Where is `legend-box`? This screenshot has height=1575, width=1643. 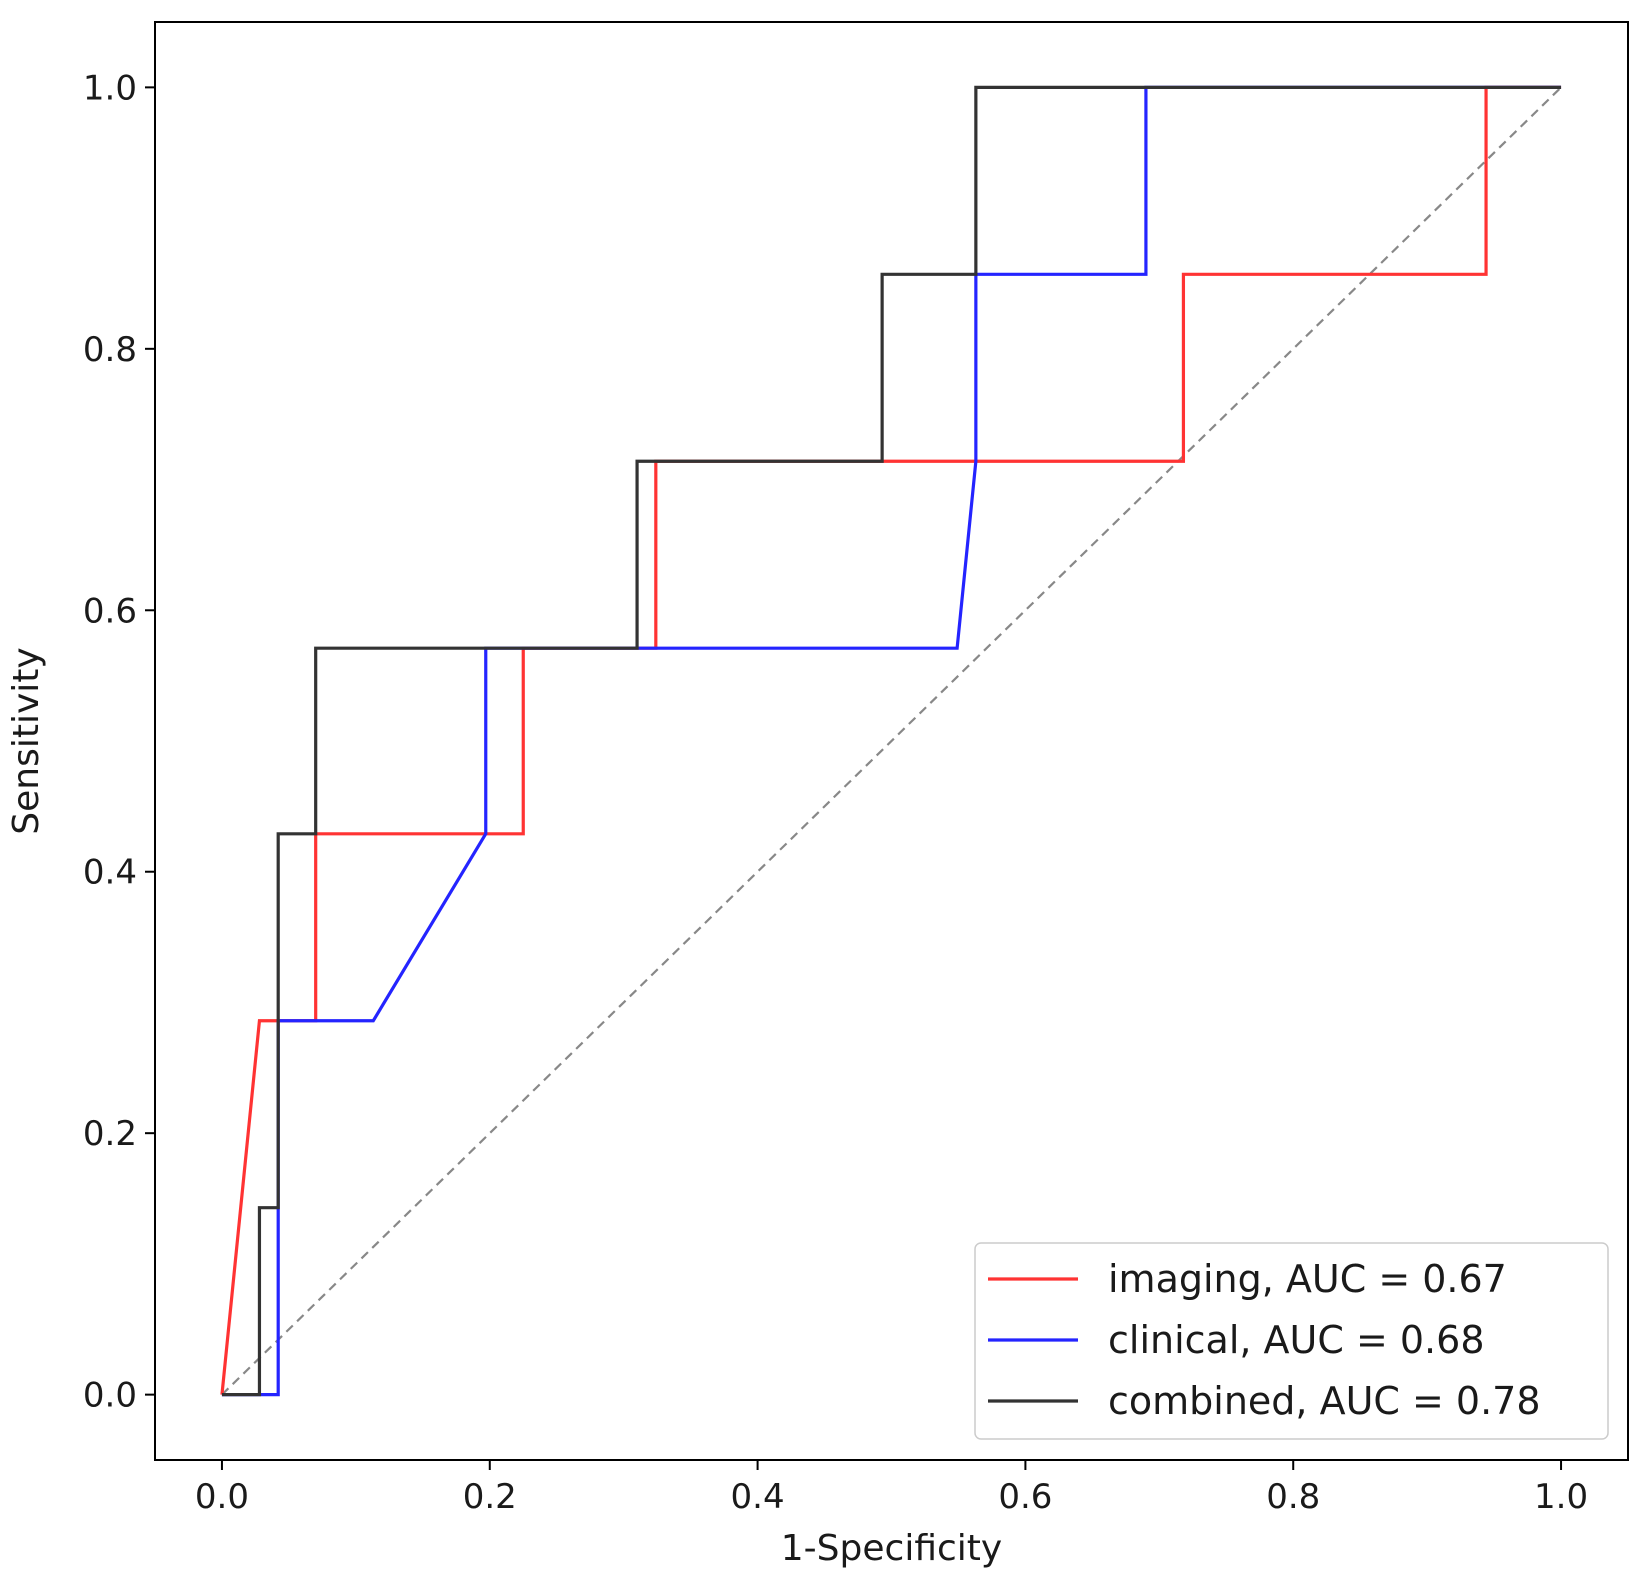 legend-box is located at coordinates (1291, 1341).